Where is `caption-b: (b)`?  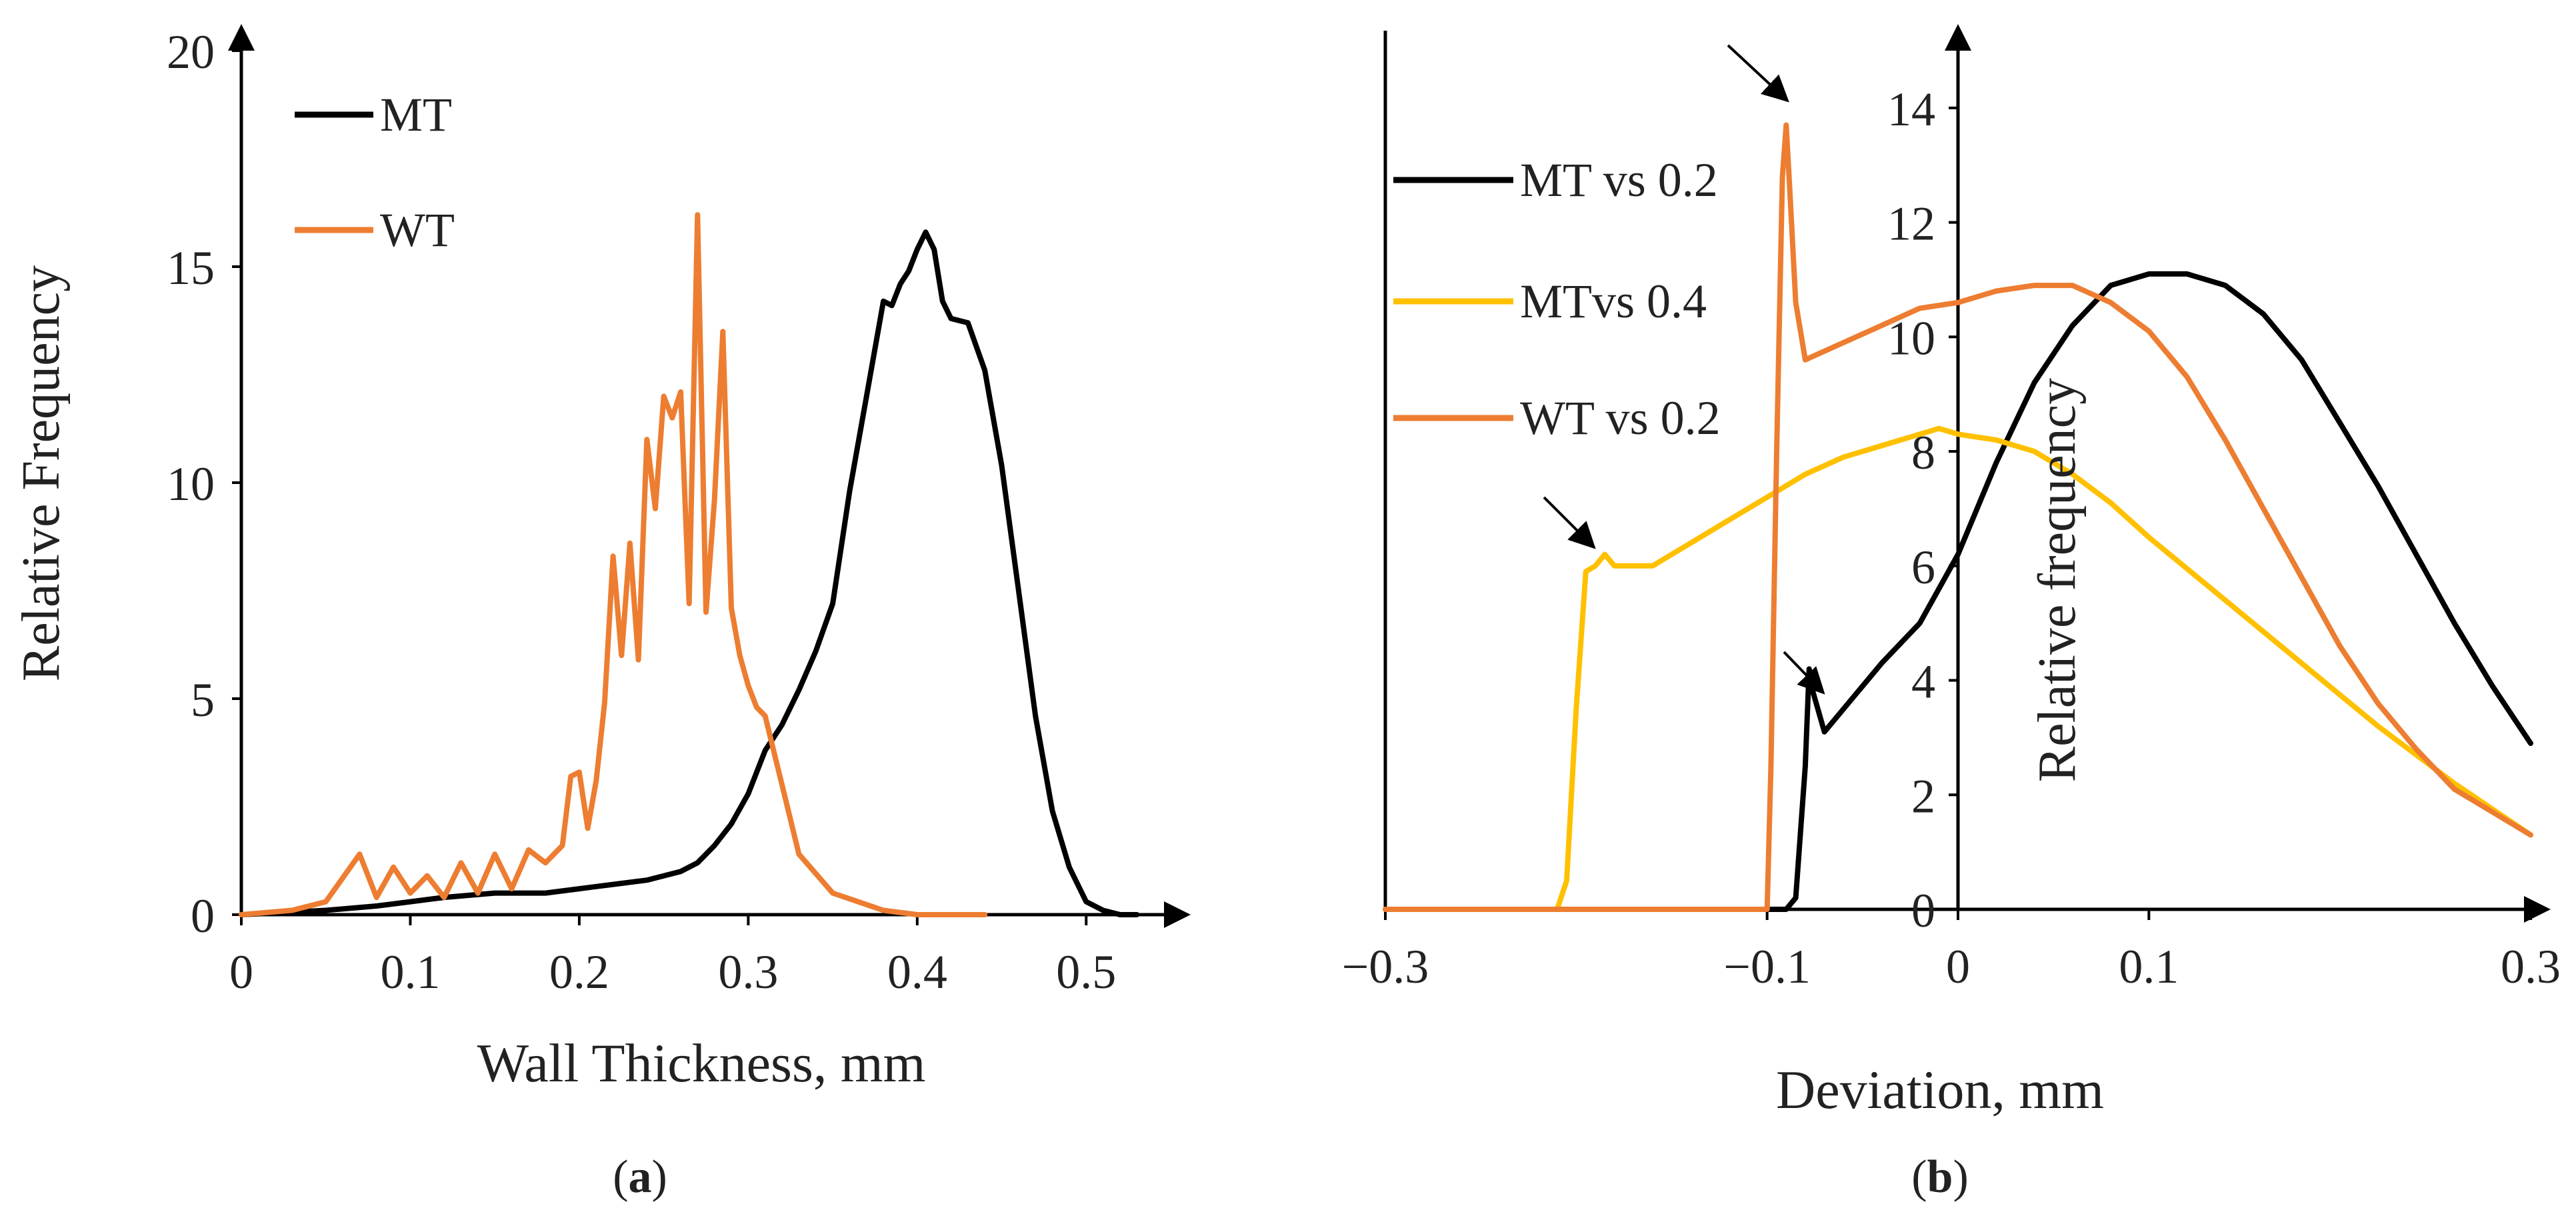 caption-b: (b) is located at coordinates (1940, 1177).